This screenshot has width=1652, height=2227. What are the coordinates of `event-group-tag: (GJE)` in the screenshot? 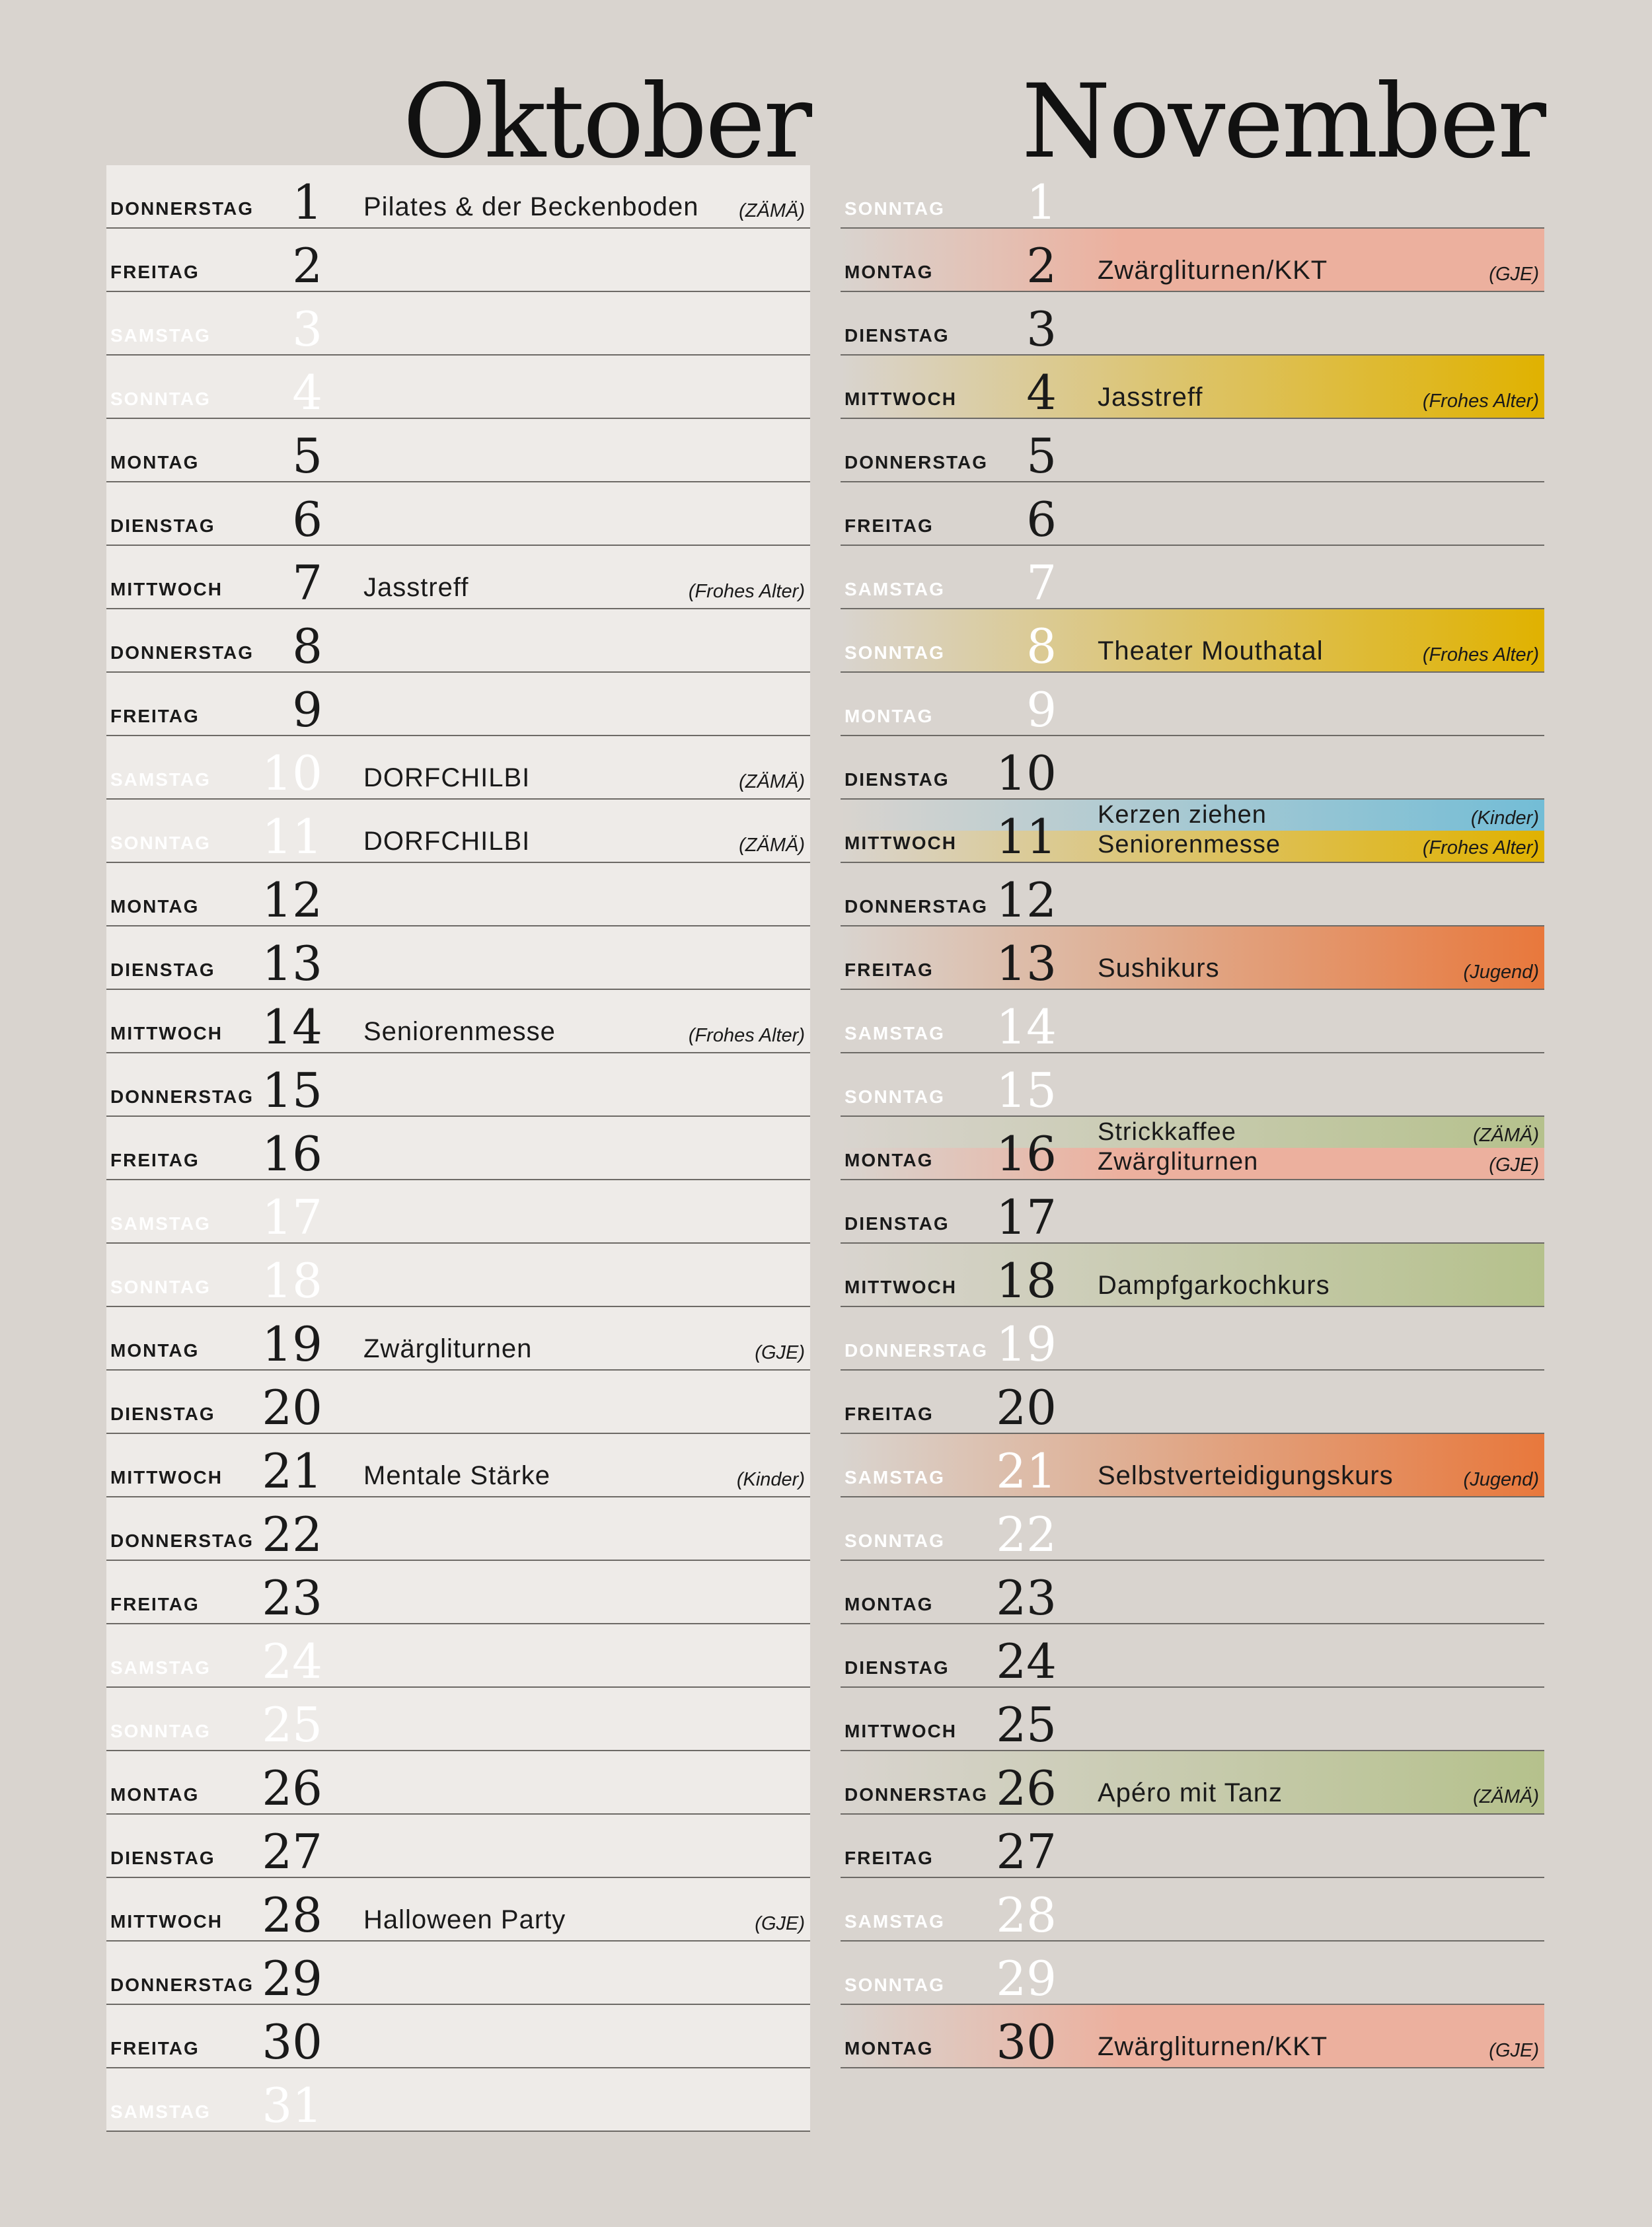 It's located at (1514, 274).